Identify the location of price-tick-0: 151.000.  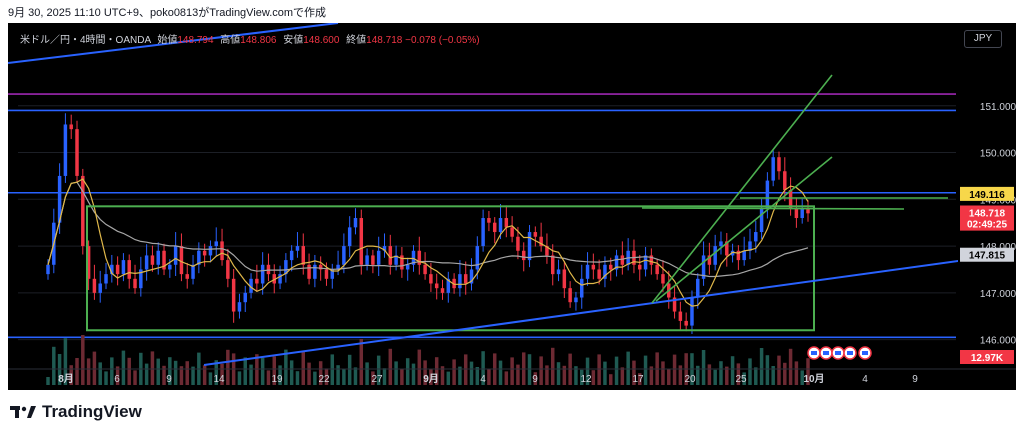
(998, 107).